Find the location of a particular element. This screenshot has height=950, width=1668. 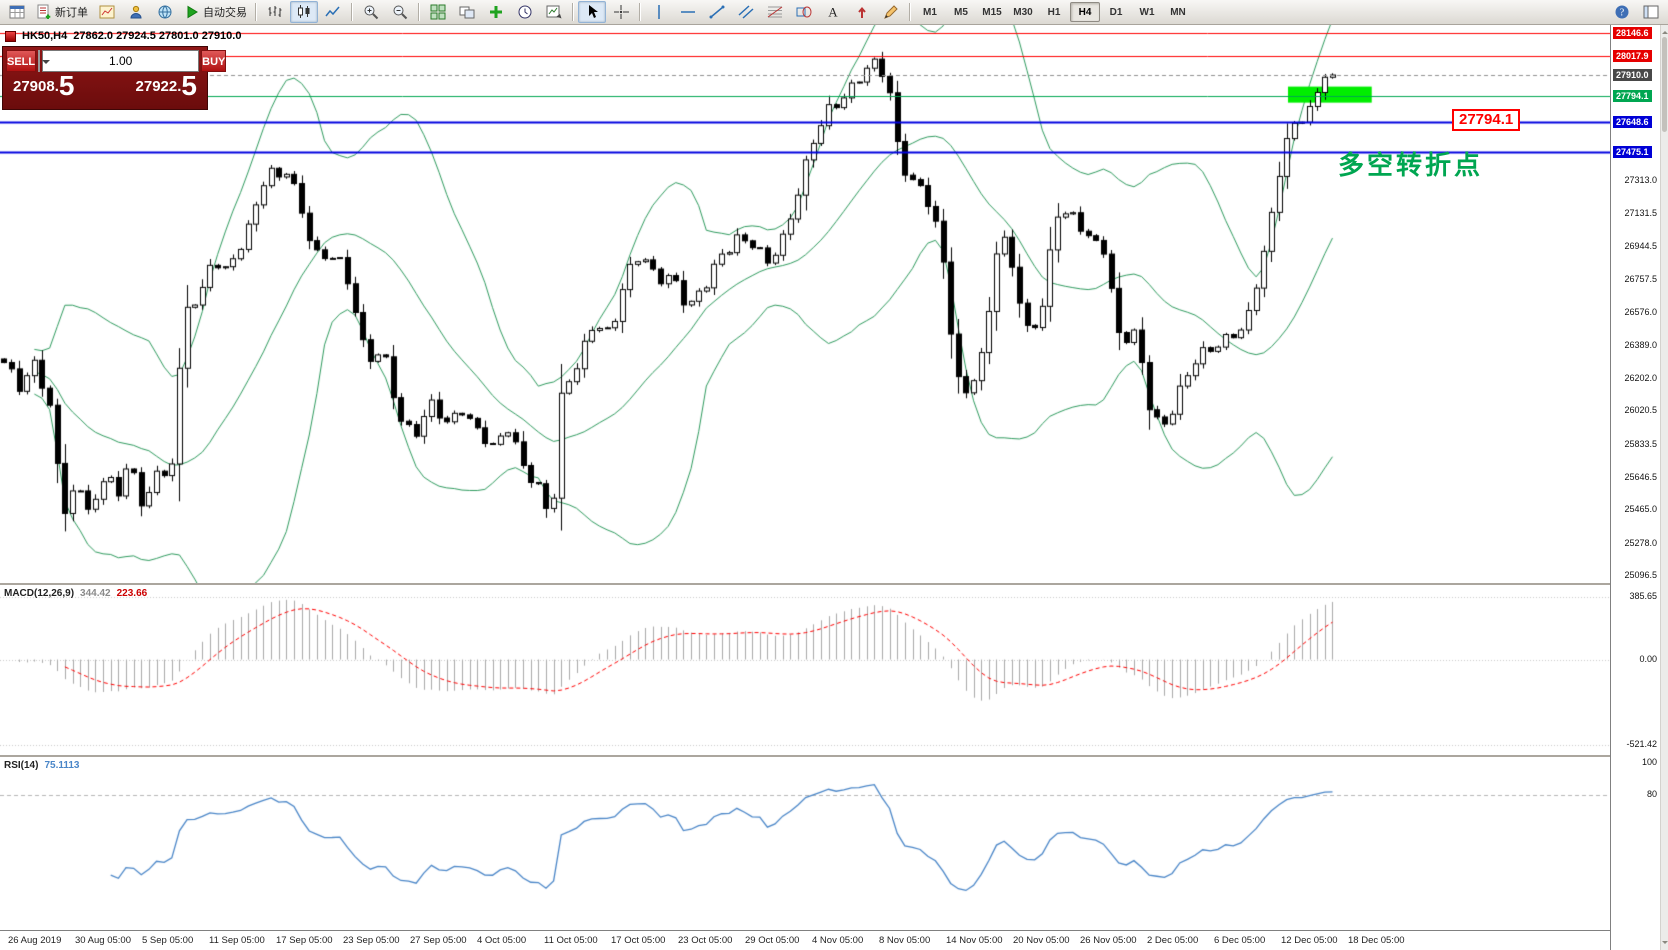

bar-chart-icon is located at coordinates (275, 12).